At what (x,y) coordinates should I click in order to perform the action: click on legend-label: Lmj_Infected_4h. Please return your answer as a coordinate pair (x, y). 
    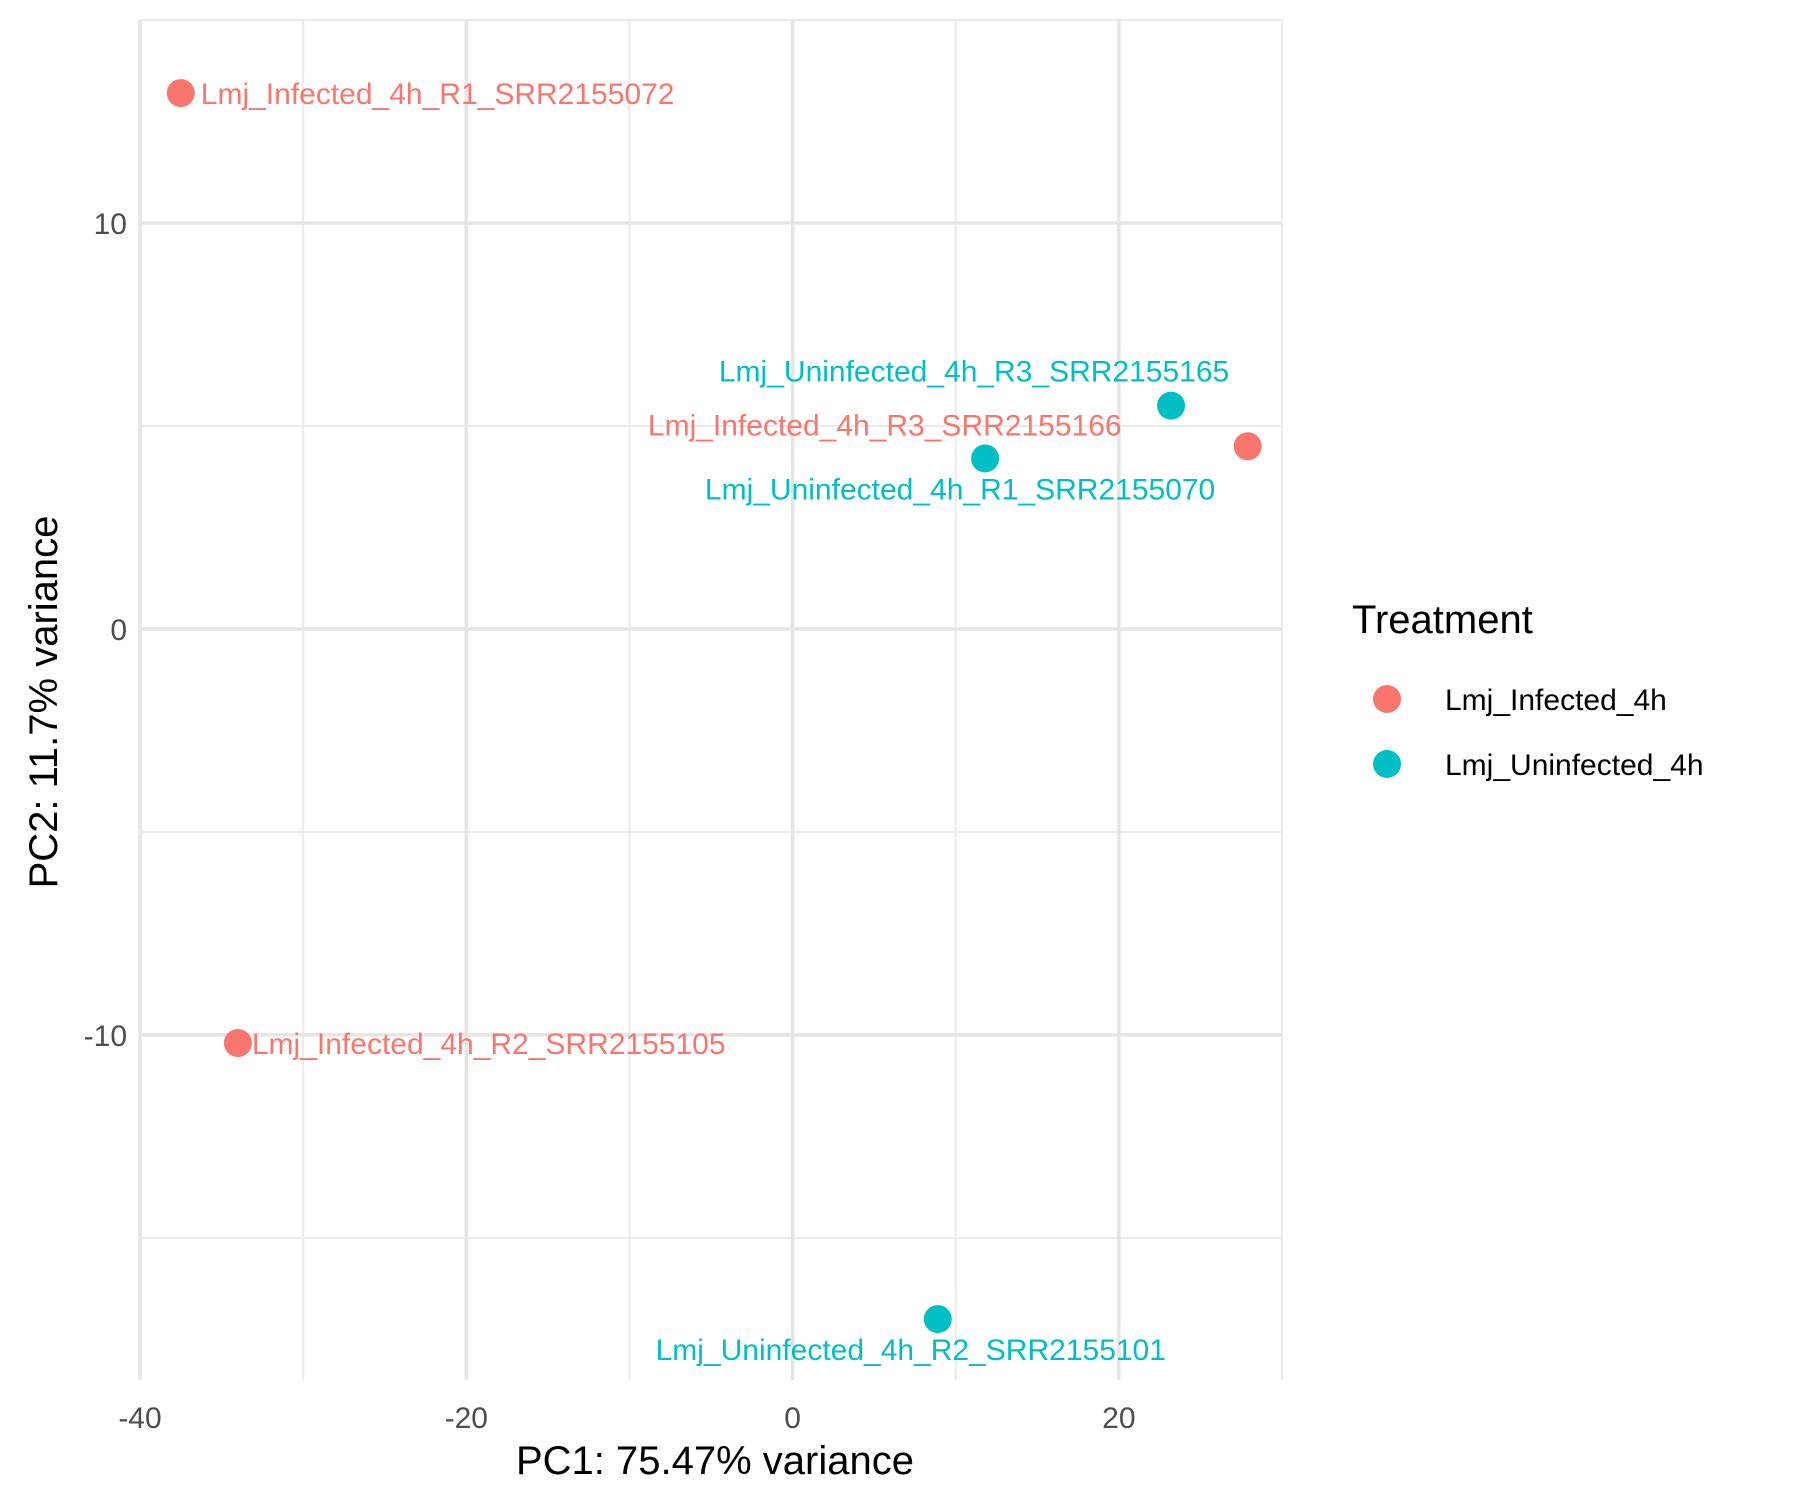
    Looking at the image, I should click on (1556, 700).